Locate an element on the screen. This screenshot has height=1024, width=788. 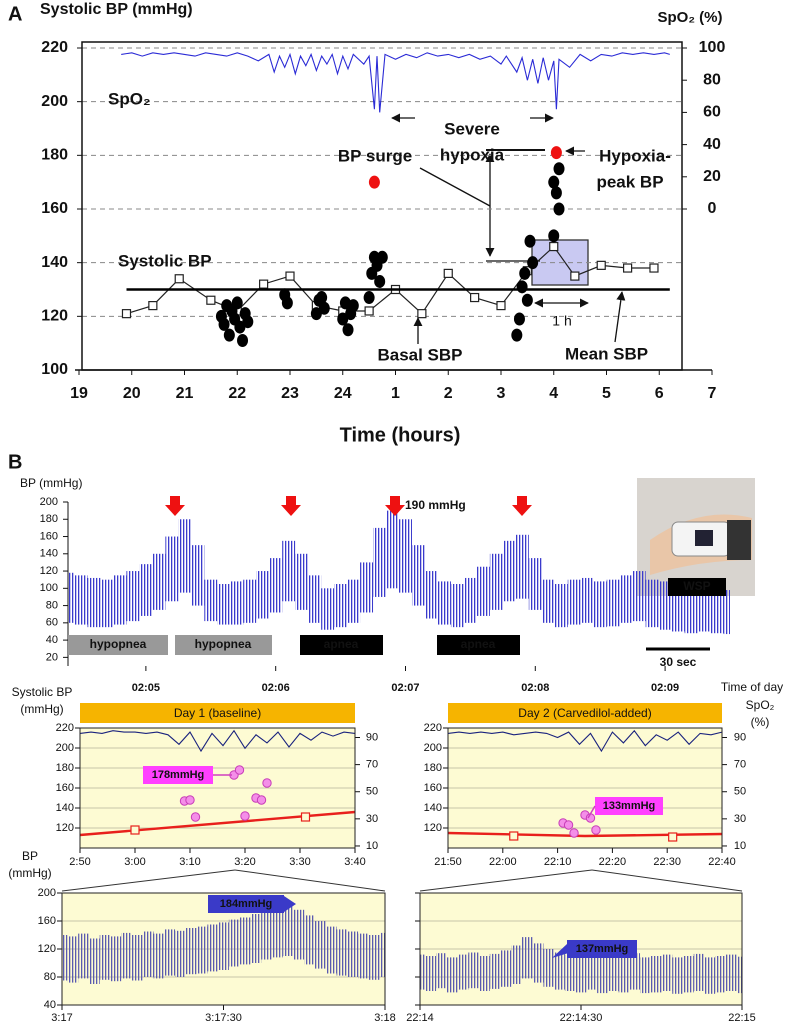
x-tick-label: 23 is located at coordinates (290, 393).